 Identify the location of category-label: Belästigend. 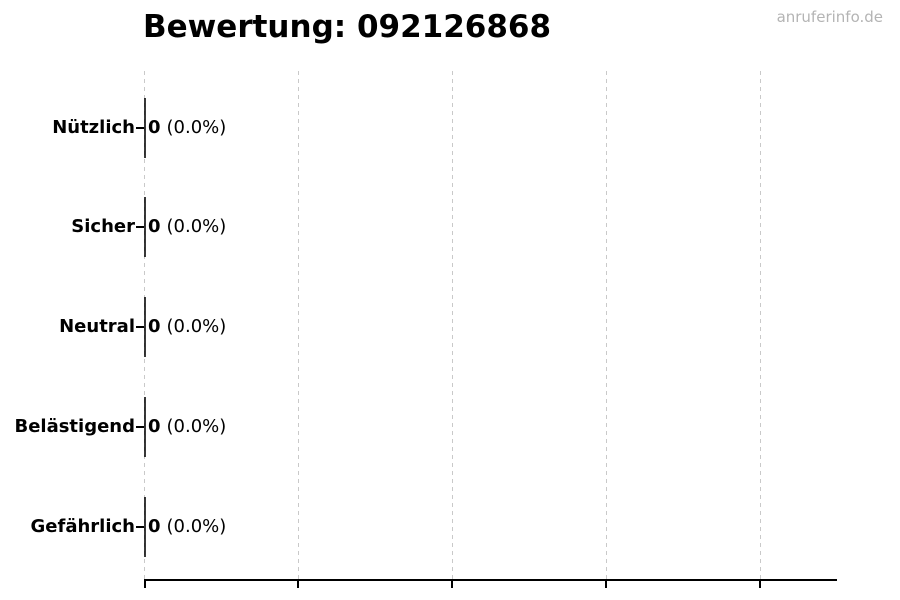
(74, 427).